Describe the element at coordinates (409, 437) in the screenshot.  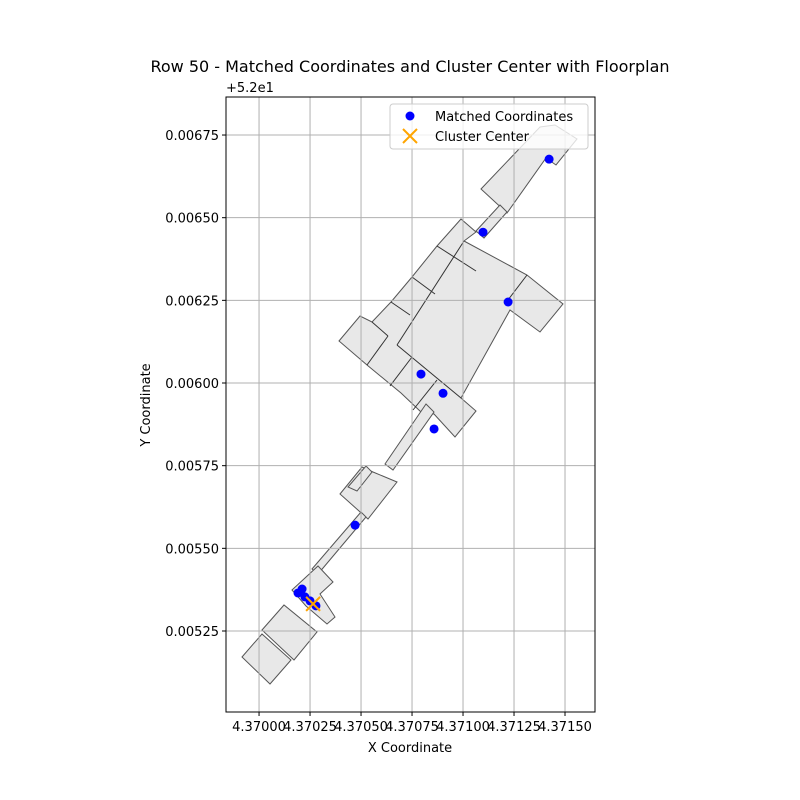
I see `corridor` at that location.